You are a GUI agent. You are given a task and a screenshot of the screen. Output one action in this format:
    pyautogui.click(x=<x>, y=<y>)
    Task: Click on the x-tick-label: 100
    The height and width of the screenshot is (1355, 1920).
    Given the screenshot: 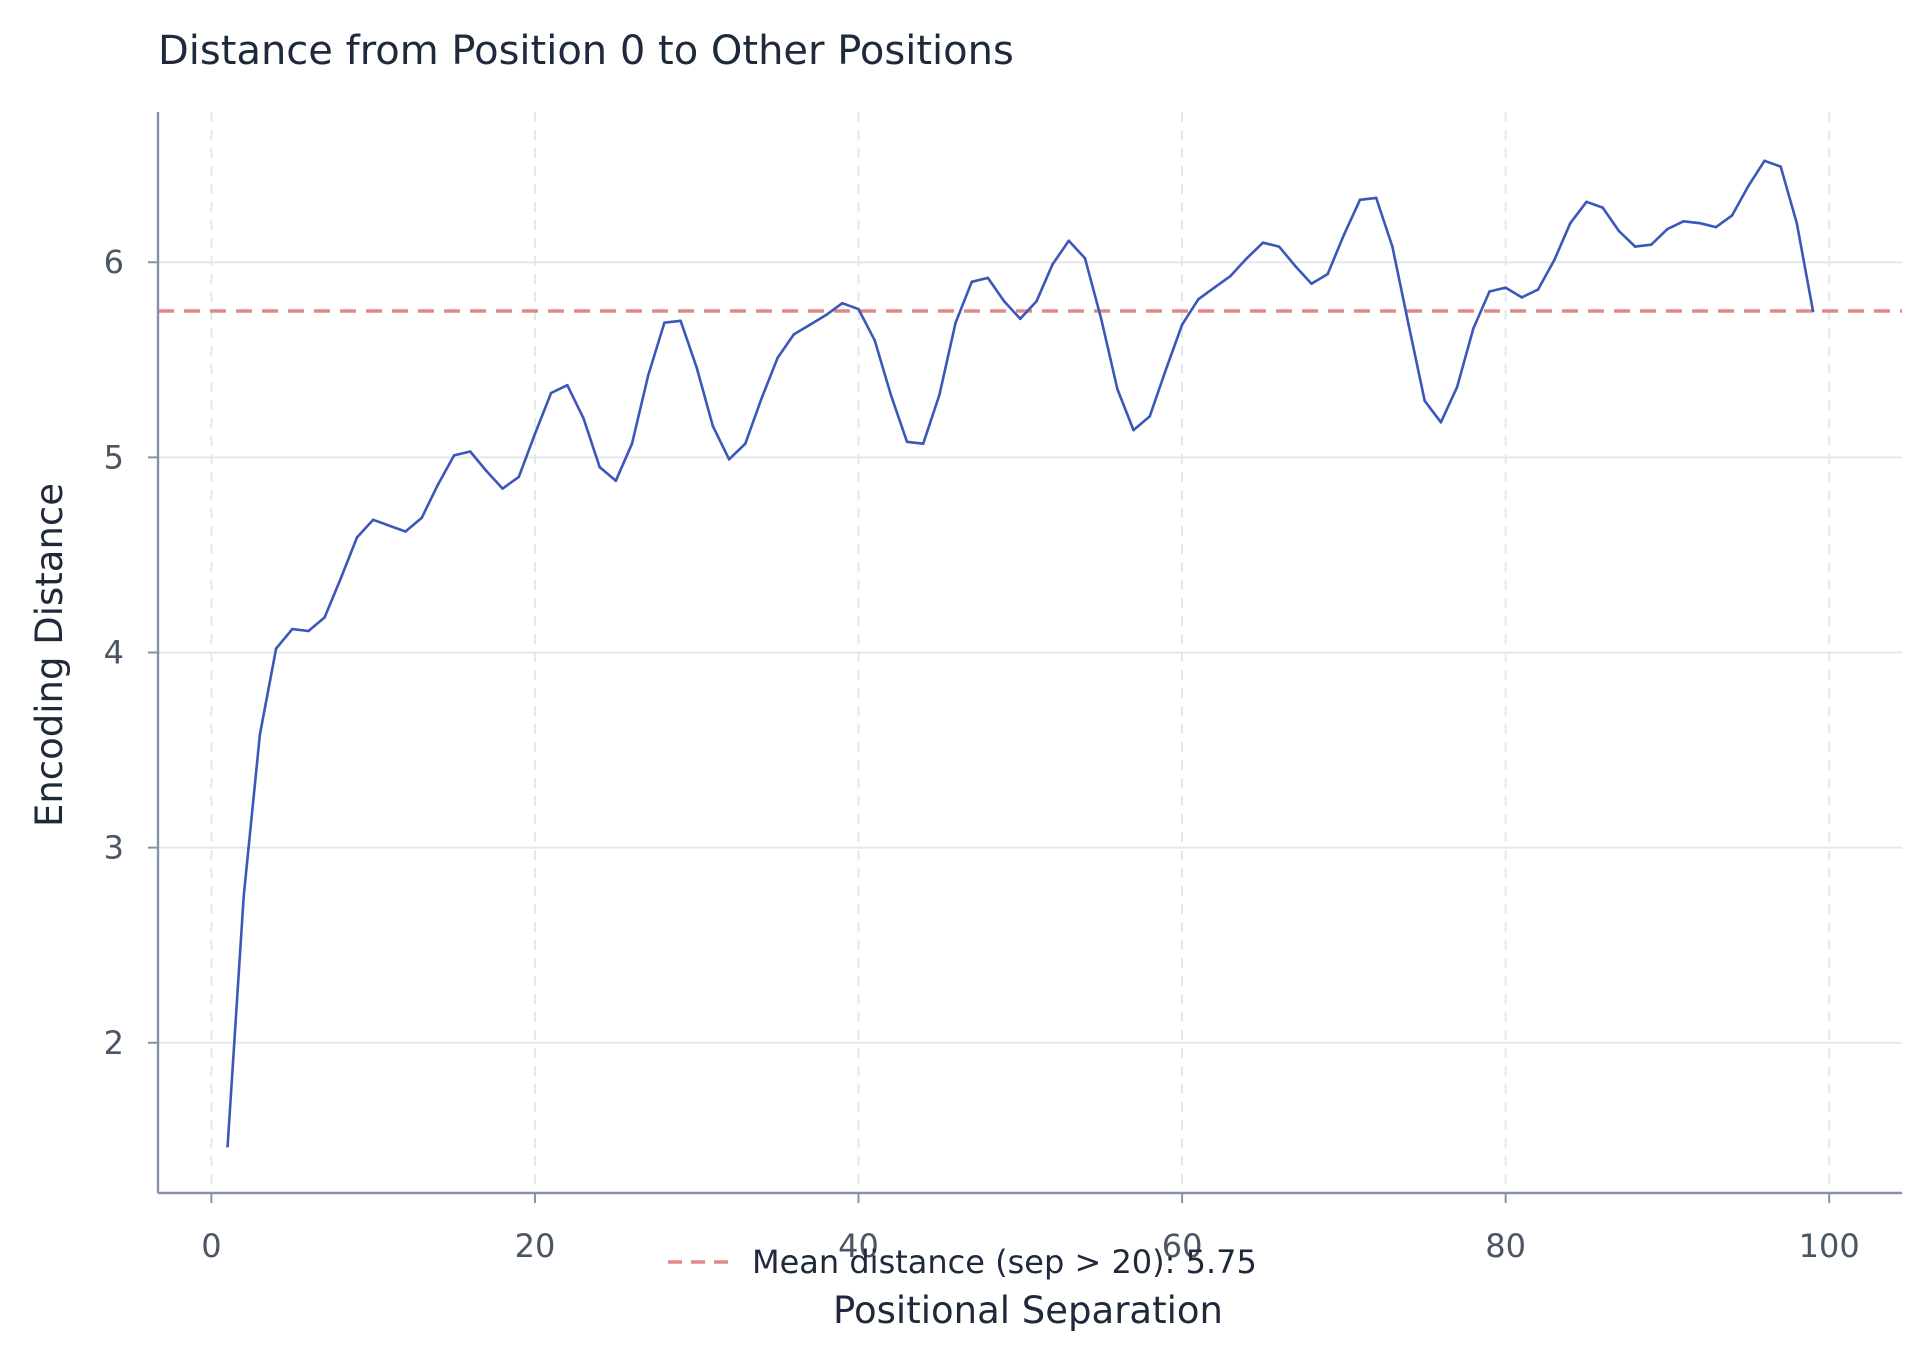 What is the action you would take?
    pyautogui.click(x=1829, y=1246)
    